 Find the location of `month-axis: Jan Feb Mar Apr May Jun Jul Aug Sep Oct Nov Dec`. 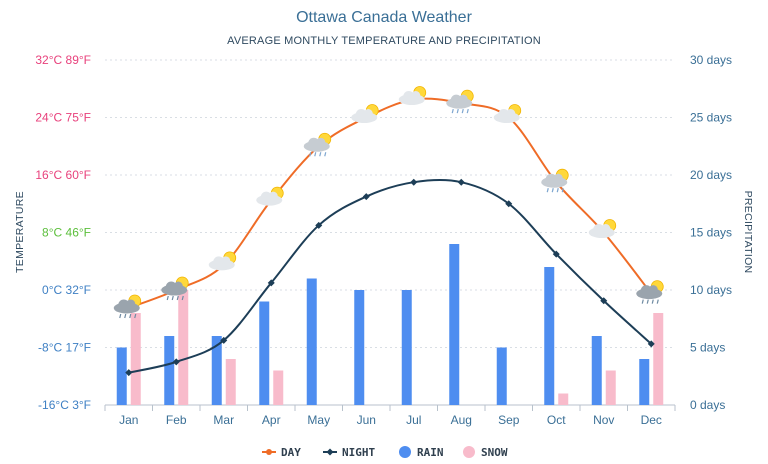

month-axis: Jan Feb Mar Apr May Jun Jul Aug Sep Oct Nov Dec is located at coordinates (390, 420).